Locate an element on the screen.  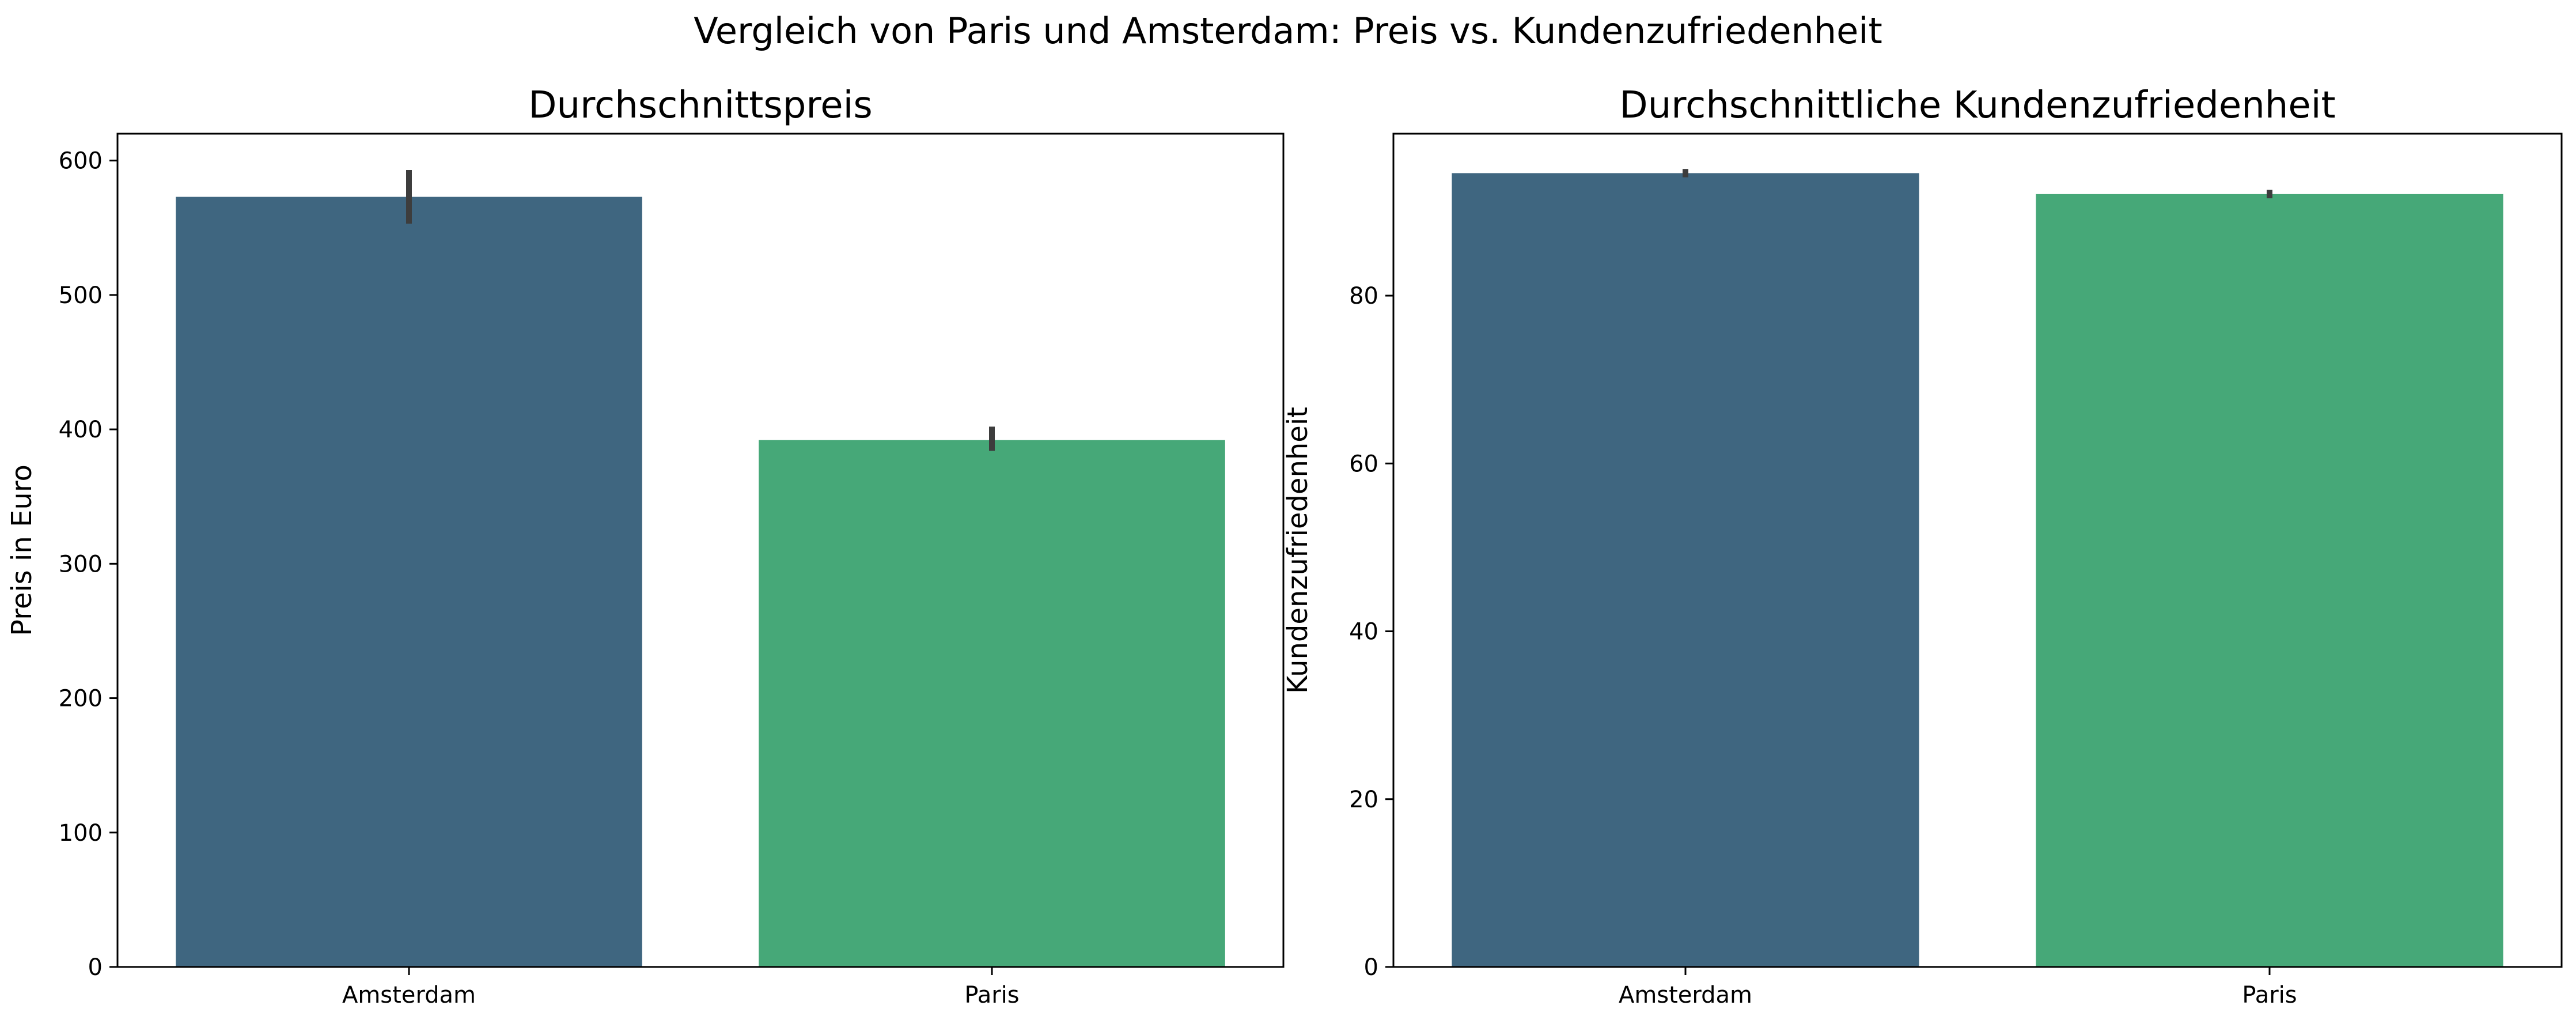
y-tick-label-satisfaction-40: 40 is located at coordinates (1363, 632).